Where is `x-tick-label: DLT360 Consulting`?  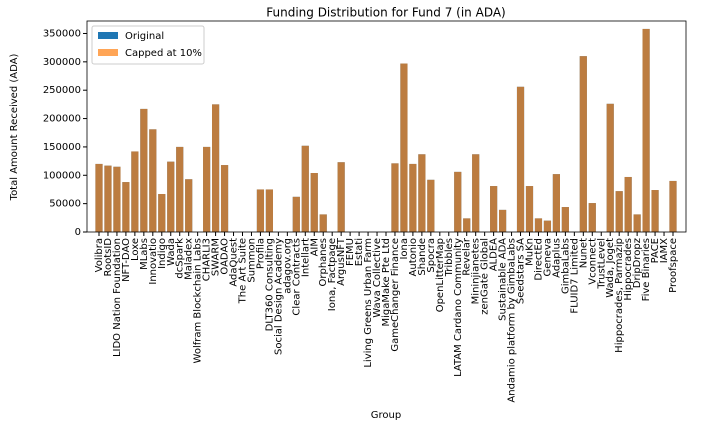 x-tick-label: DLT360 Consulting is located at coordinates (269, 284).